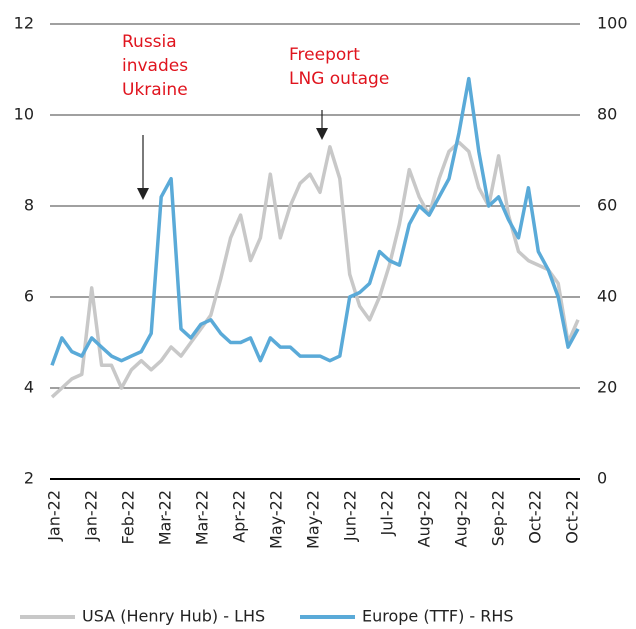 This screenshot has height=629, width=636. I want to click on annotation: invades, so click(155, 66).